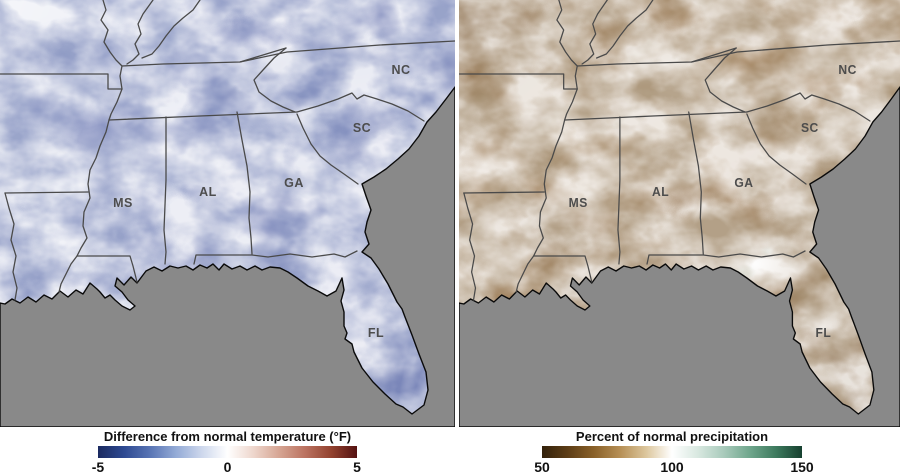  I want to click on precipitation-colorbar, so click(672, 452).